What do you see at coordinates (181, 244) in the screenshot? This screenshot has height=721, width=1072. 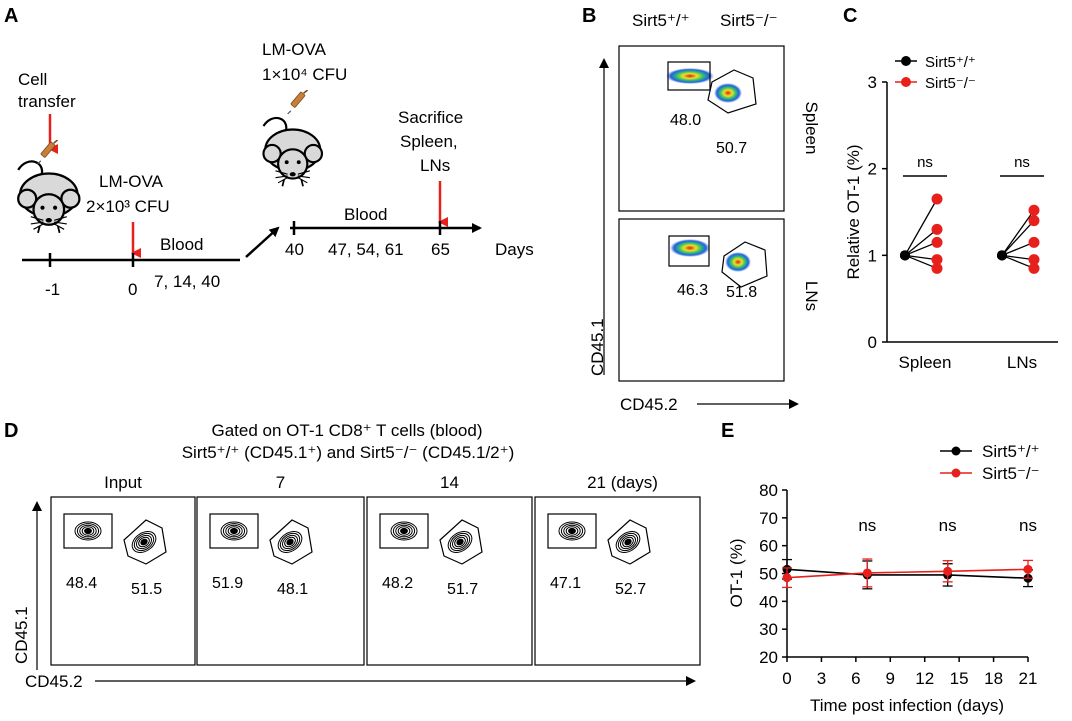 I see `blood1-label: Blood` at bounding box center [181, 244].